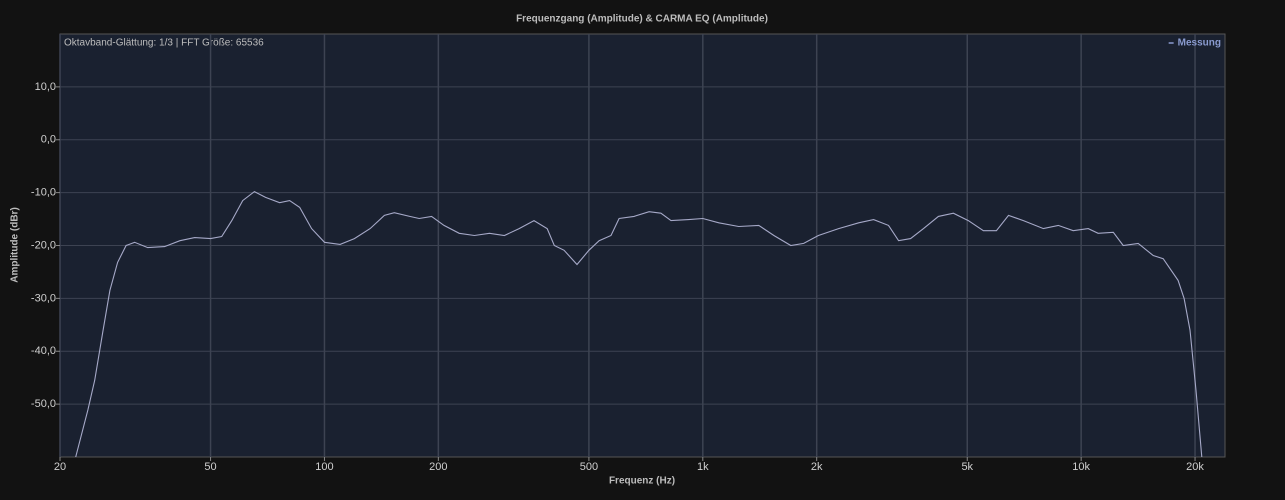 The width and height of the screenshot is (1285, 500). I want to click on y-tick-label: -30,0, so click(43, 298).